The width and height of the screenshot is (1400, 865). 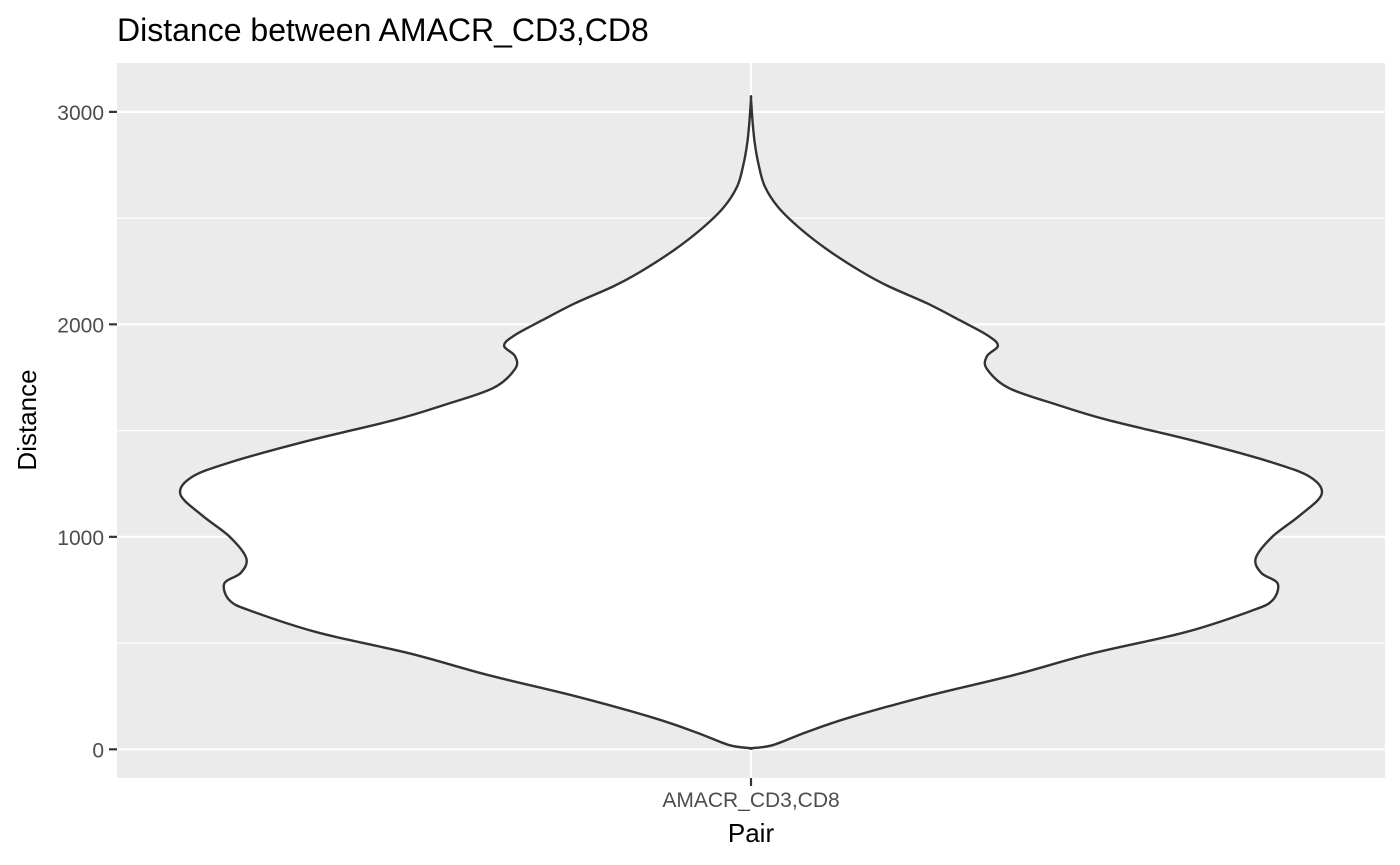 What do you see at coordinates (87, 432) in the screenshot?
I see `y-axis: 0 1000 2000 3000` at bounding box center [87, 432].